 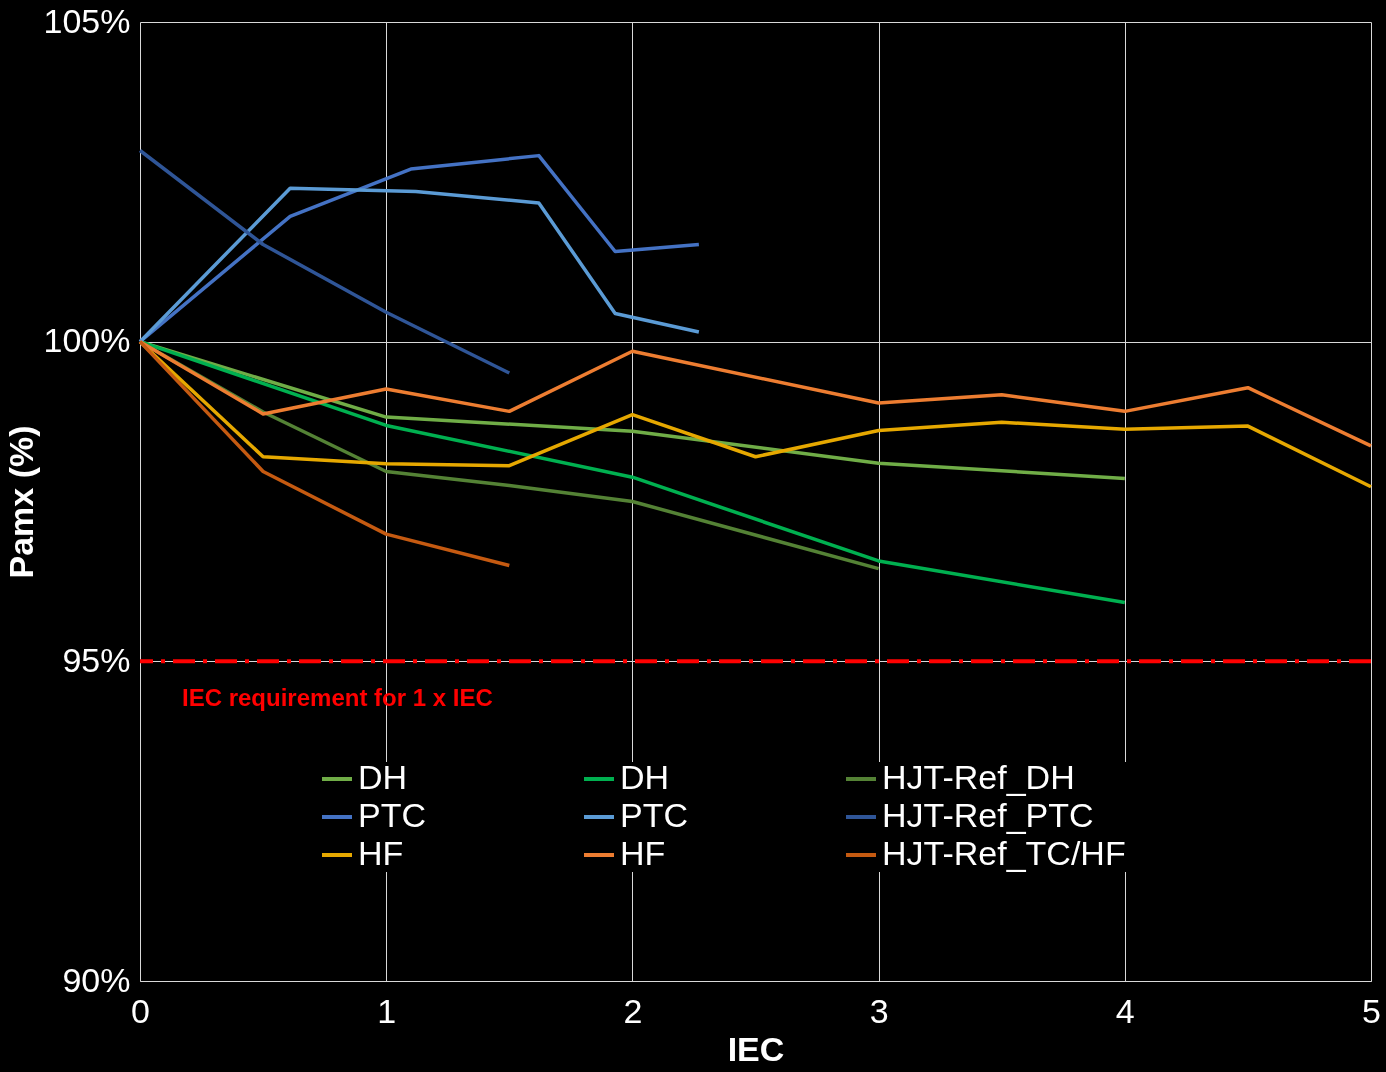 I want to click on x-tick-label: 1, so click(x=387, y=1010).